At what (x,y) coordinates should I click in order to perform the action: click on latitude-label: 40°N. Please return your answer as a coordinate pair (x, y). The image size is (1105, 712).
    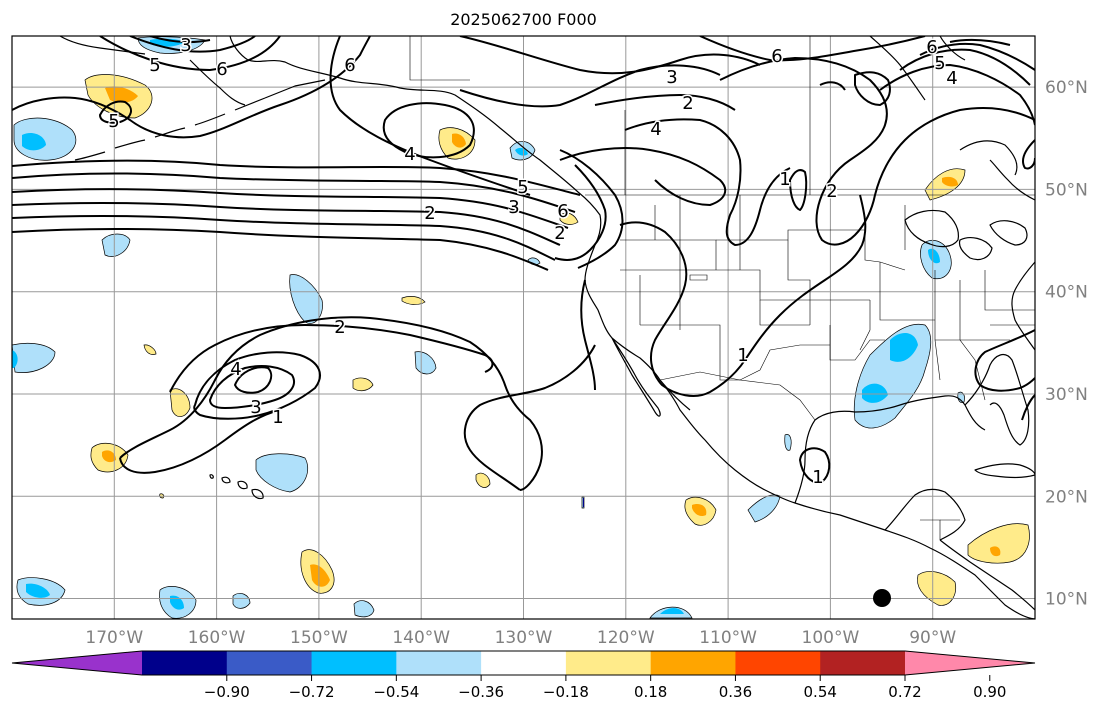
    Looking at the image, I should click on (1066, 293).